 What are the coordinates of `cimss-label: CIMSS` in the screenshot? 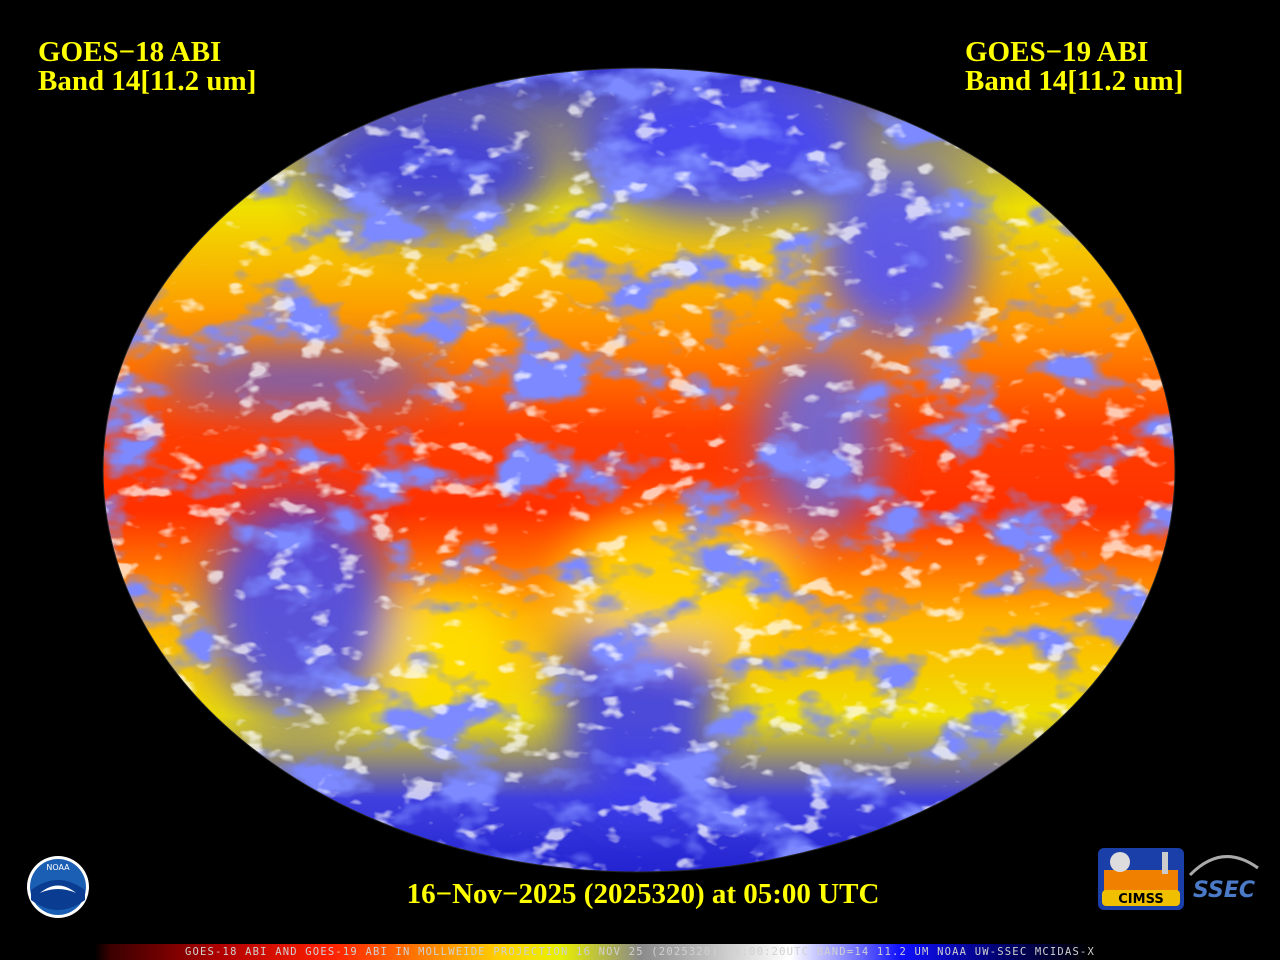 It's located at (1140, 899).